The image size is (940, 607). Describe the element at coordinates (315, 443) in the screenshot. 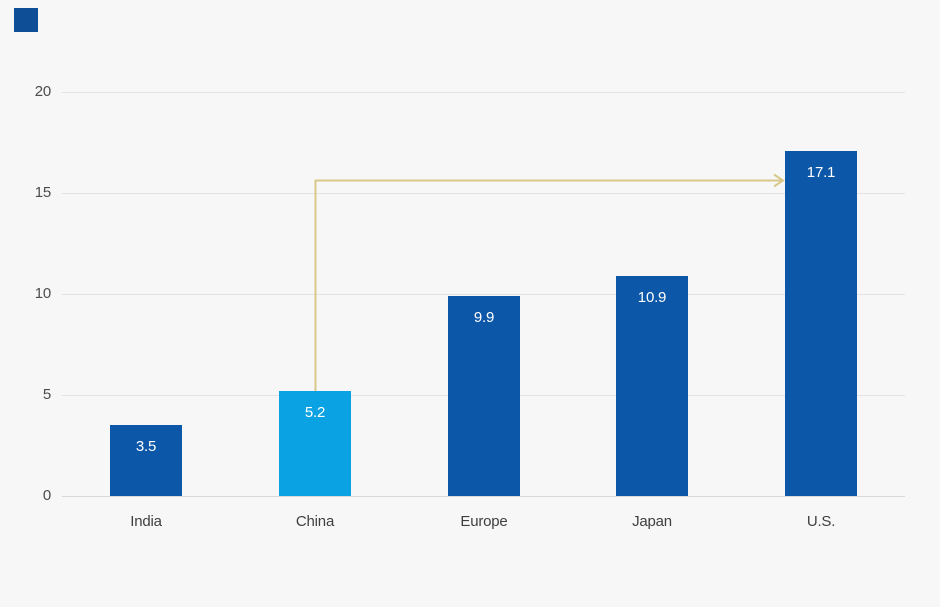

I see `bar-china: 5.2` at that location.